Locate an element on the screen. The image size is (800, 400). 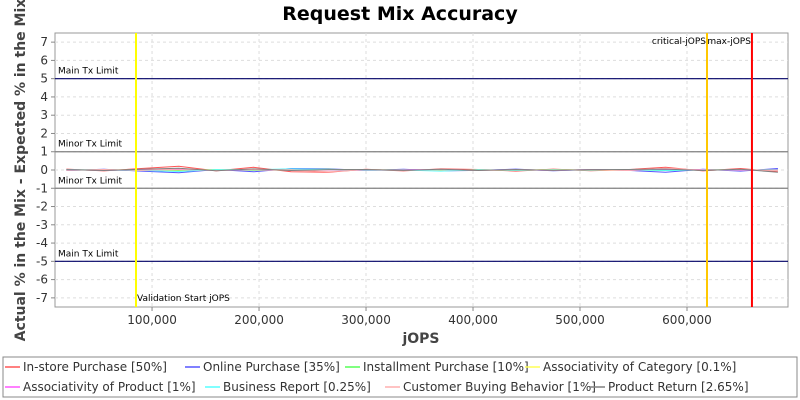
y-tick-label: 2 is located at coordinates (44, 133).